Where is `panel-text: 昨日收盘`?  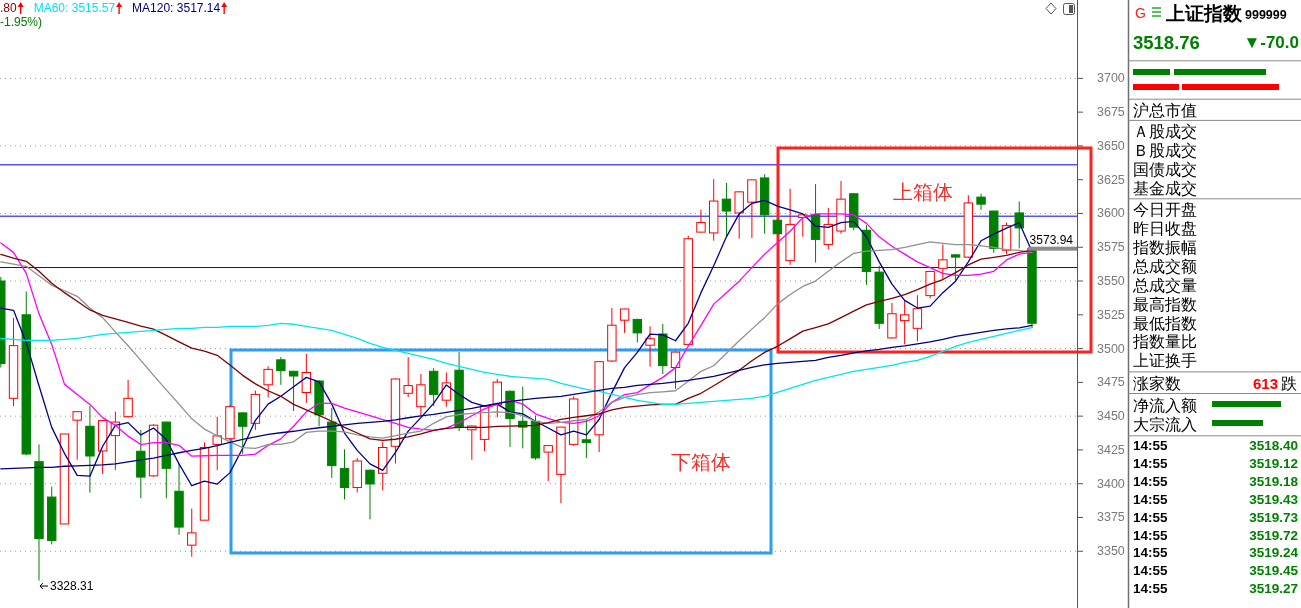 panel-text: 昨日收盘 is located at coordinates (1165, 228).